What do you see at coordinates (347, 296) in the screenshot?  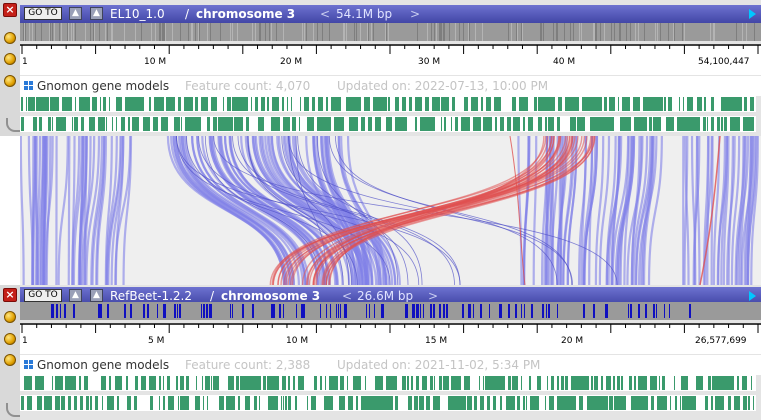 I see `bottom-prev-arrow: <` at bounding box center [347, 296].